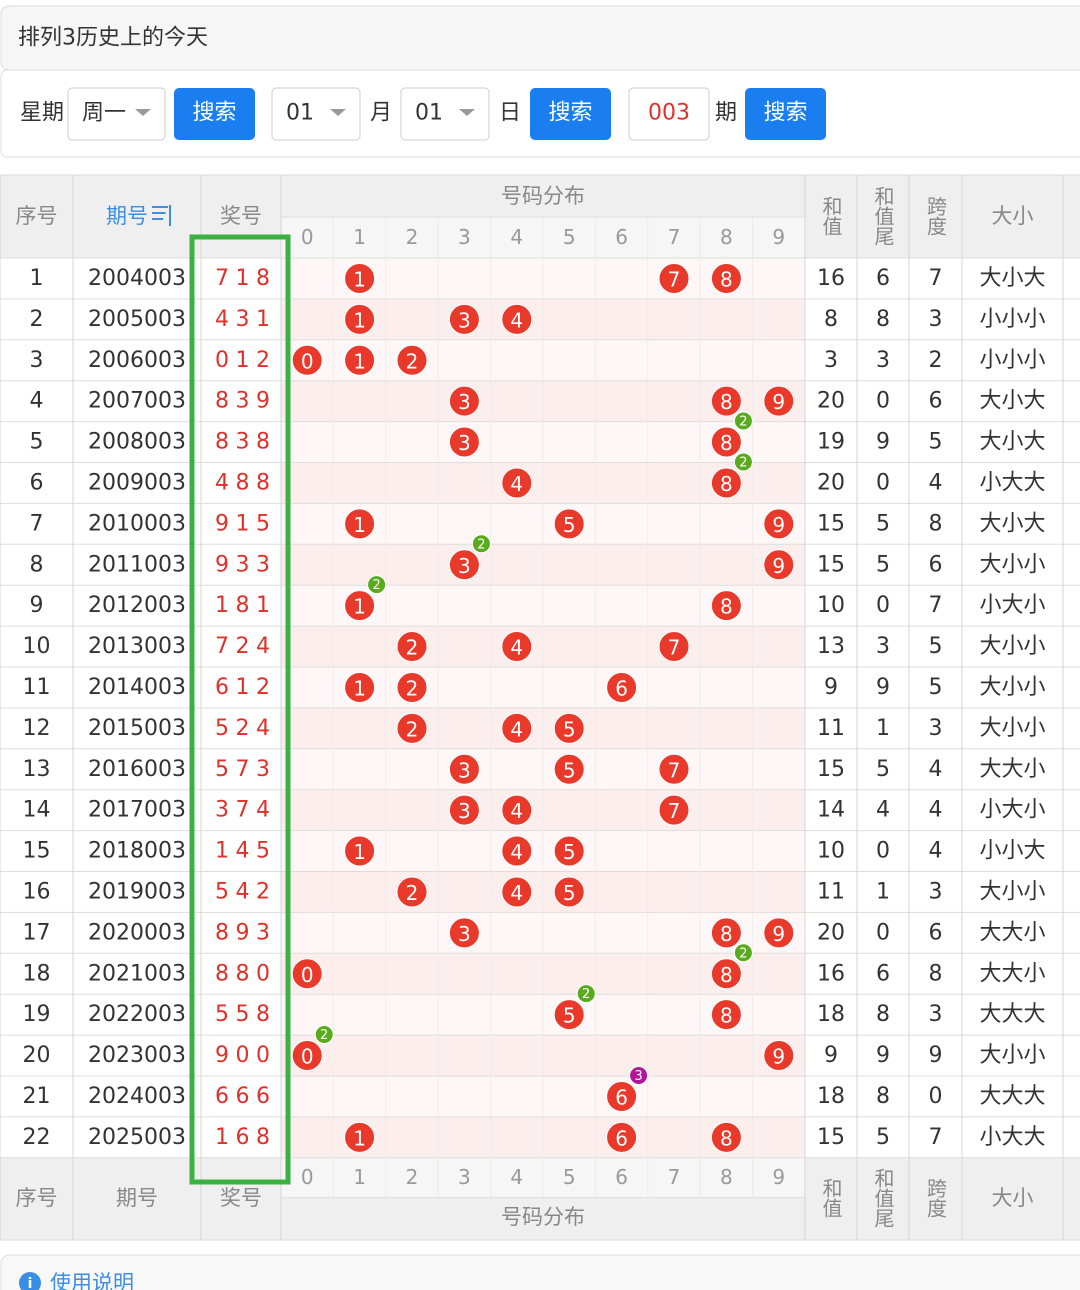 The width and height of the screenshot is (1080, 1290). What do you see at coordinates (883, 810) in the screenshot?
I see `row-sum-tail: 4` at bounding box center [883, 810].